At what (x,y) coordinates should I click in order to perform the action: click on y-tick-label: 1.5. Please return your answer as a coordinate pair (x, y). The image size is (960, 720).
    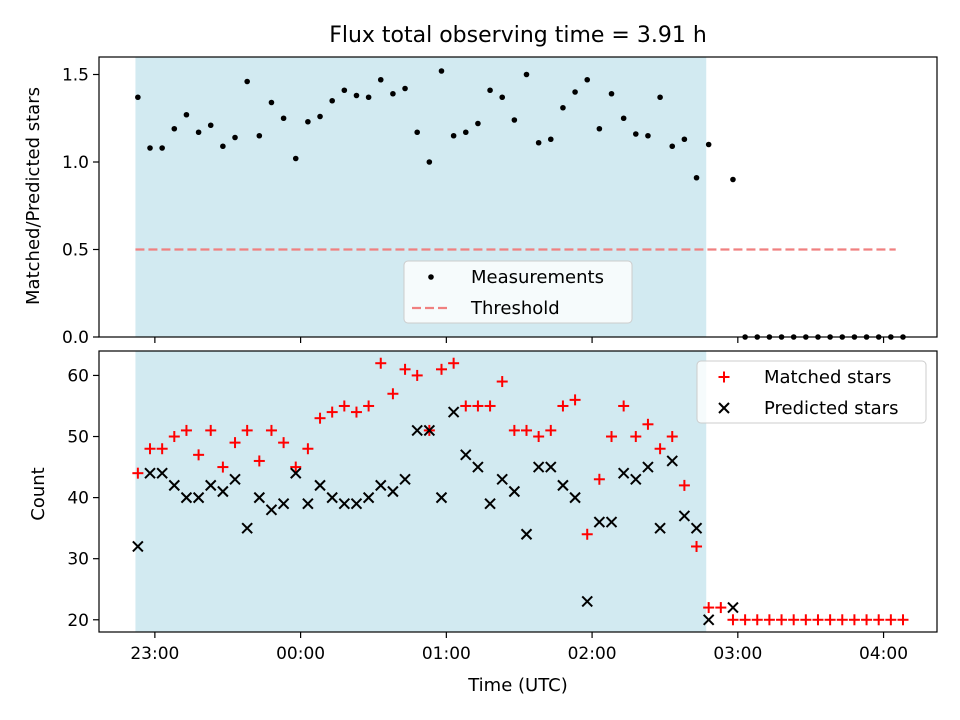
    Looking at the image, I should click on (75, 76).